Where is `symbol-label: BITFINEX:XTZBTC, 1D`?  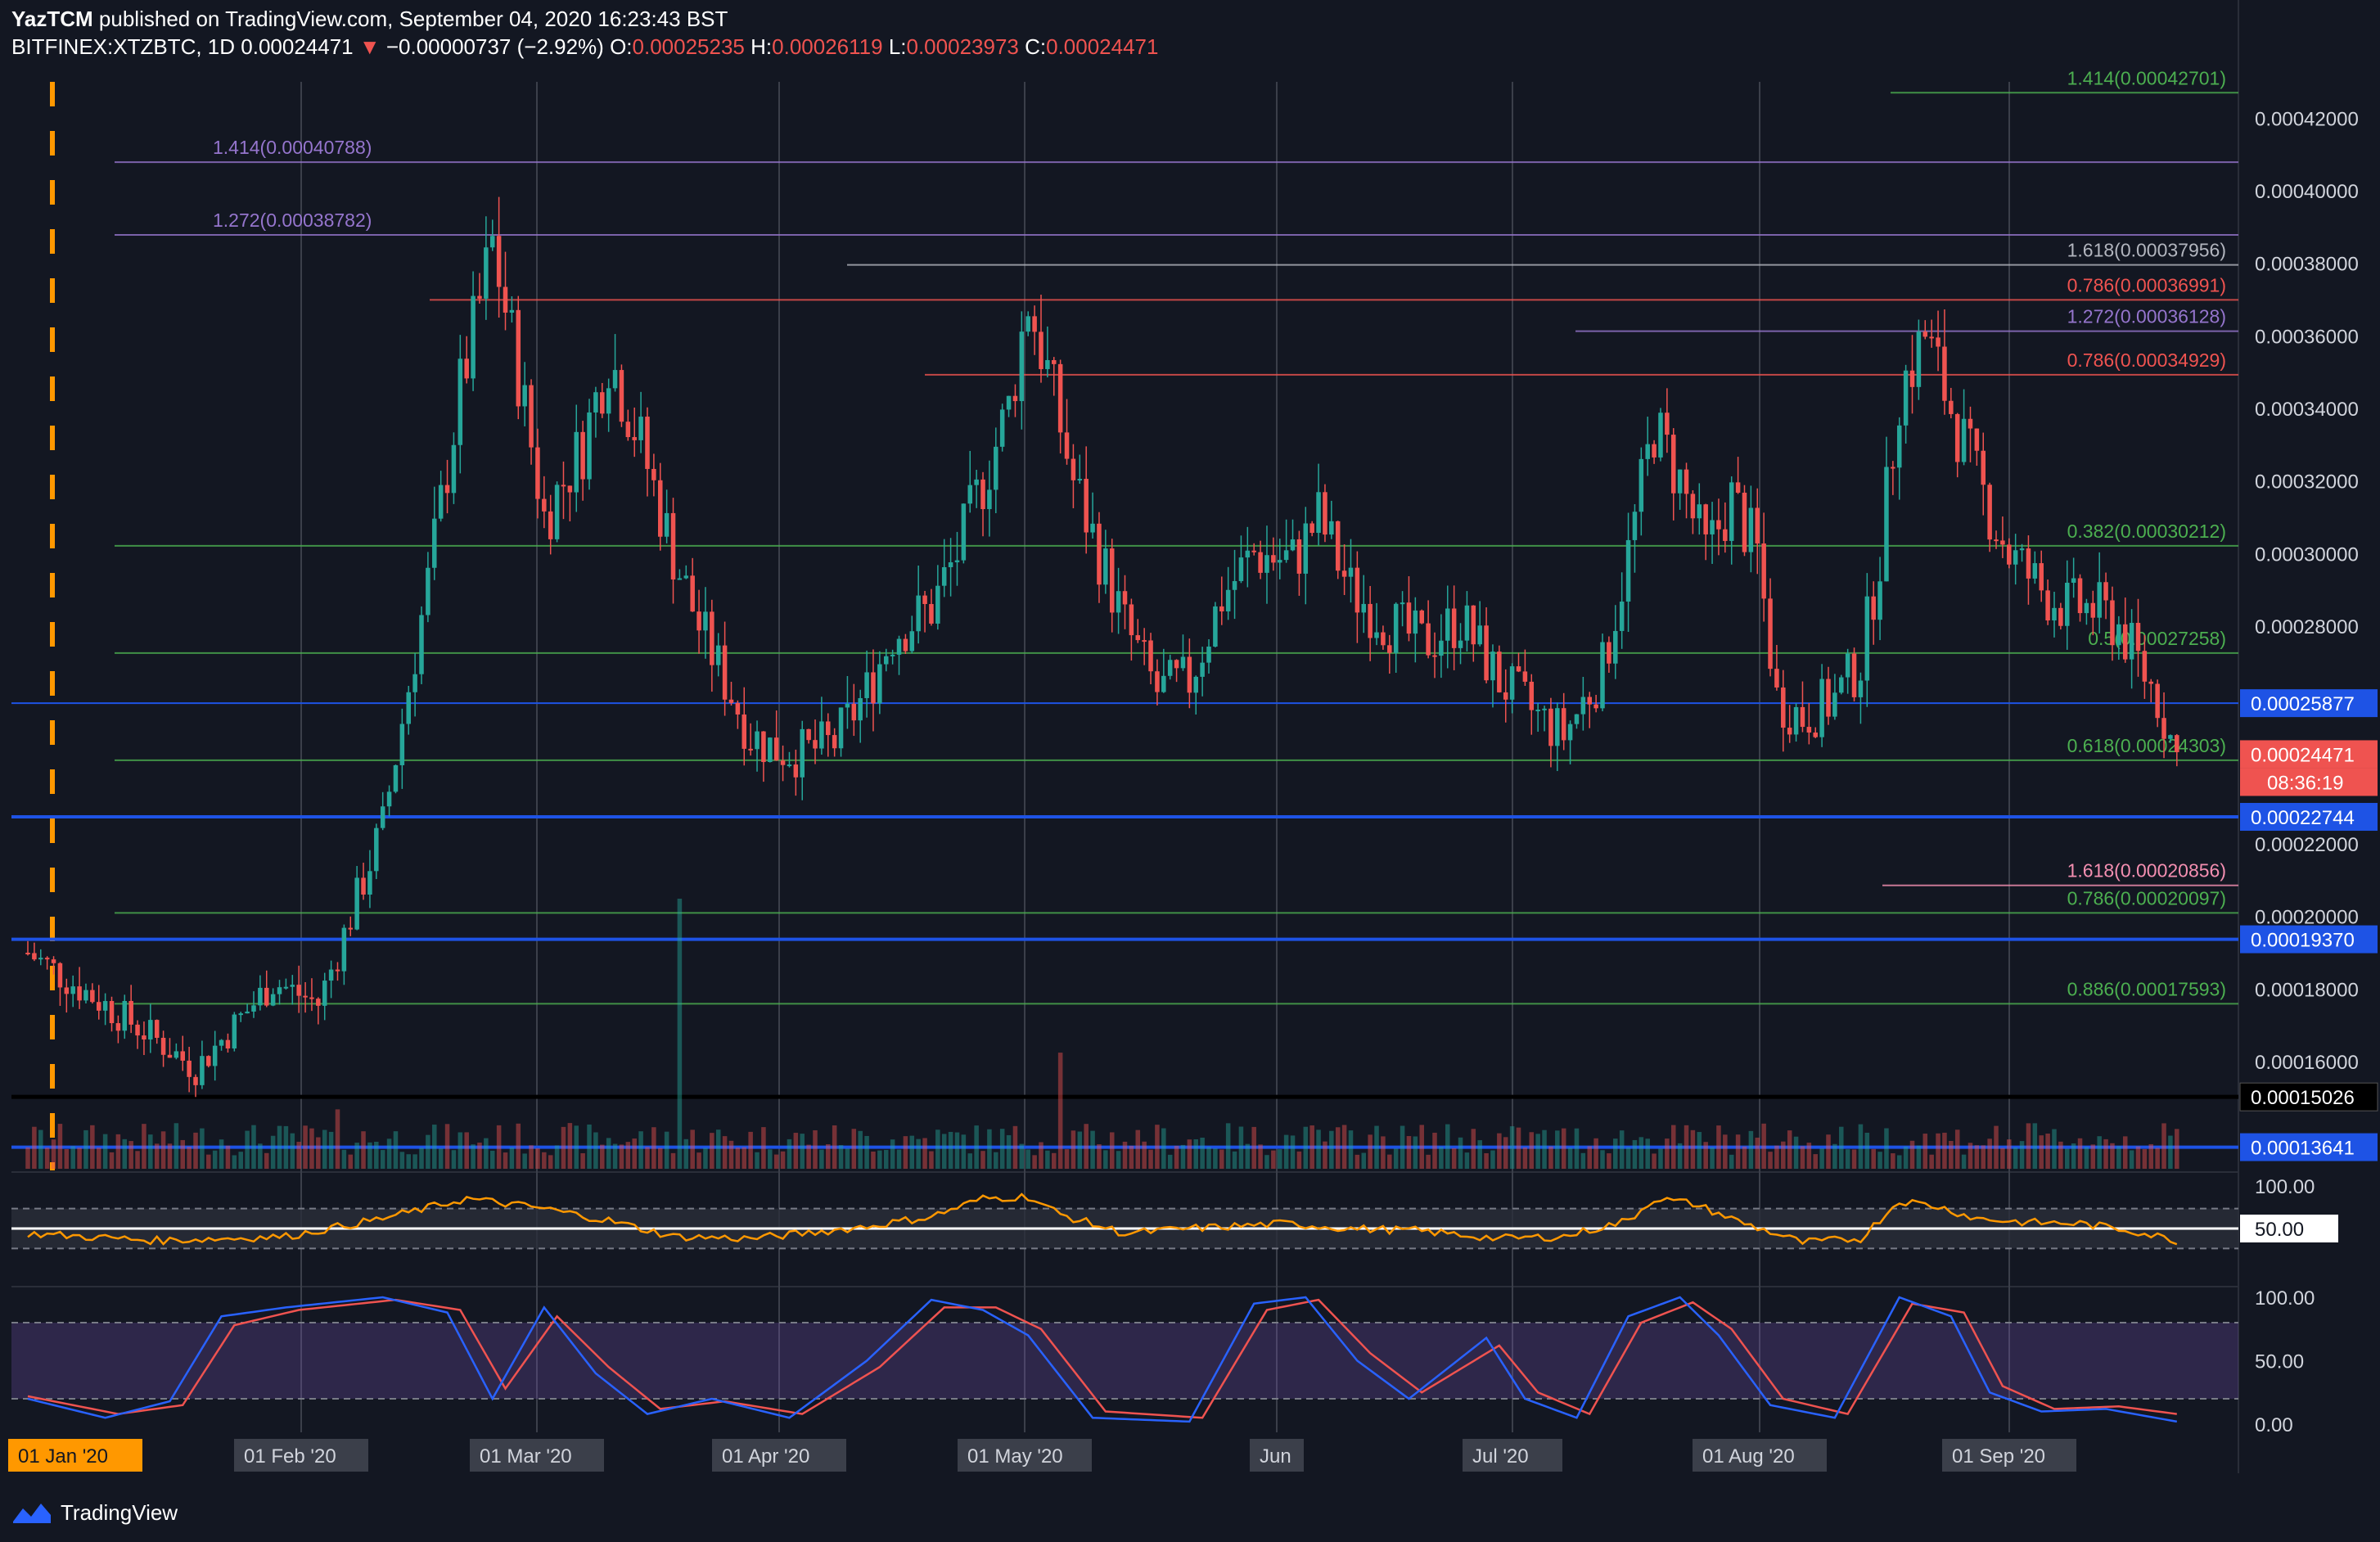
symbol-label: BITFINEX:XTZBTC, 1D is located at coordinates (124, 47).